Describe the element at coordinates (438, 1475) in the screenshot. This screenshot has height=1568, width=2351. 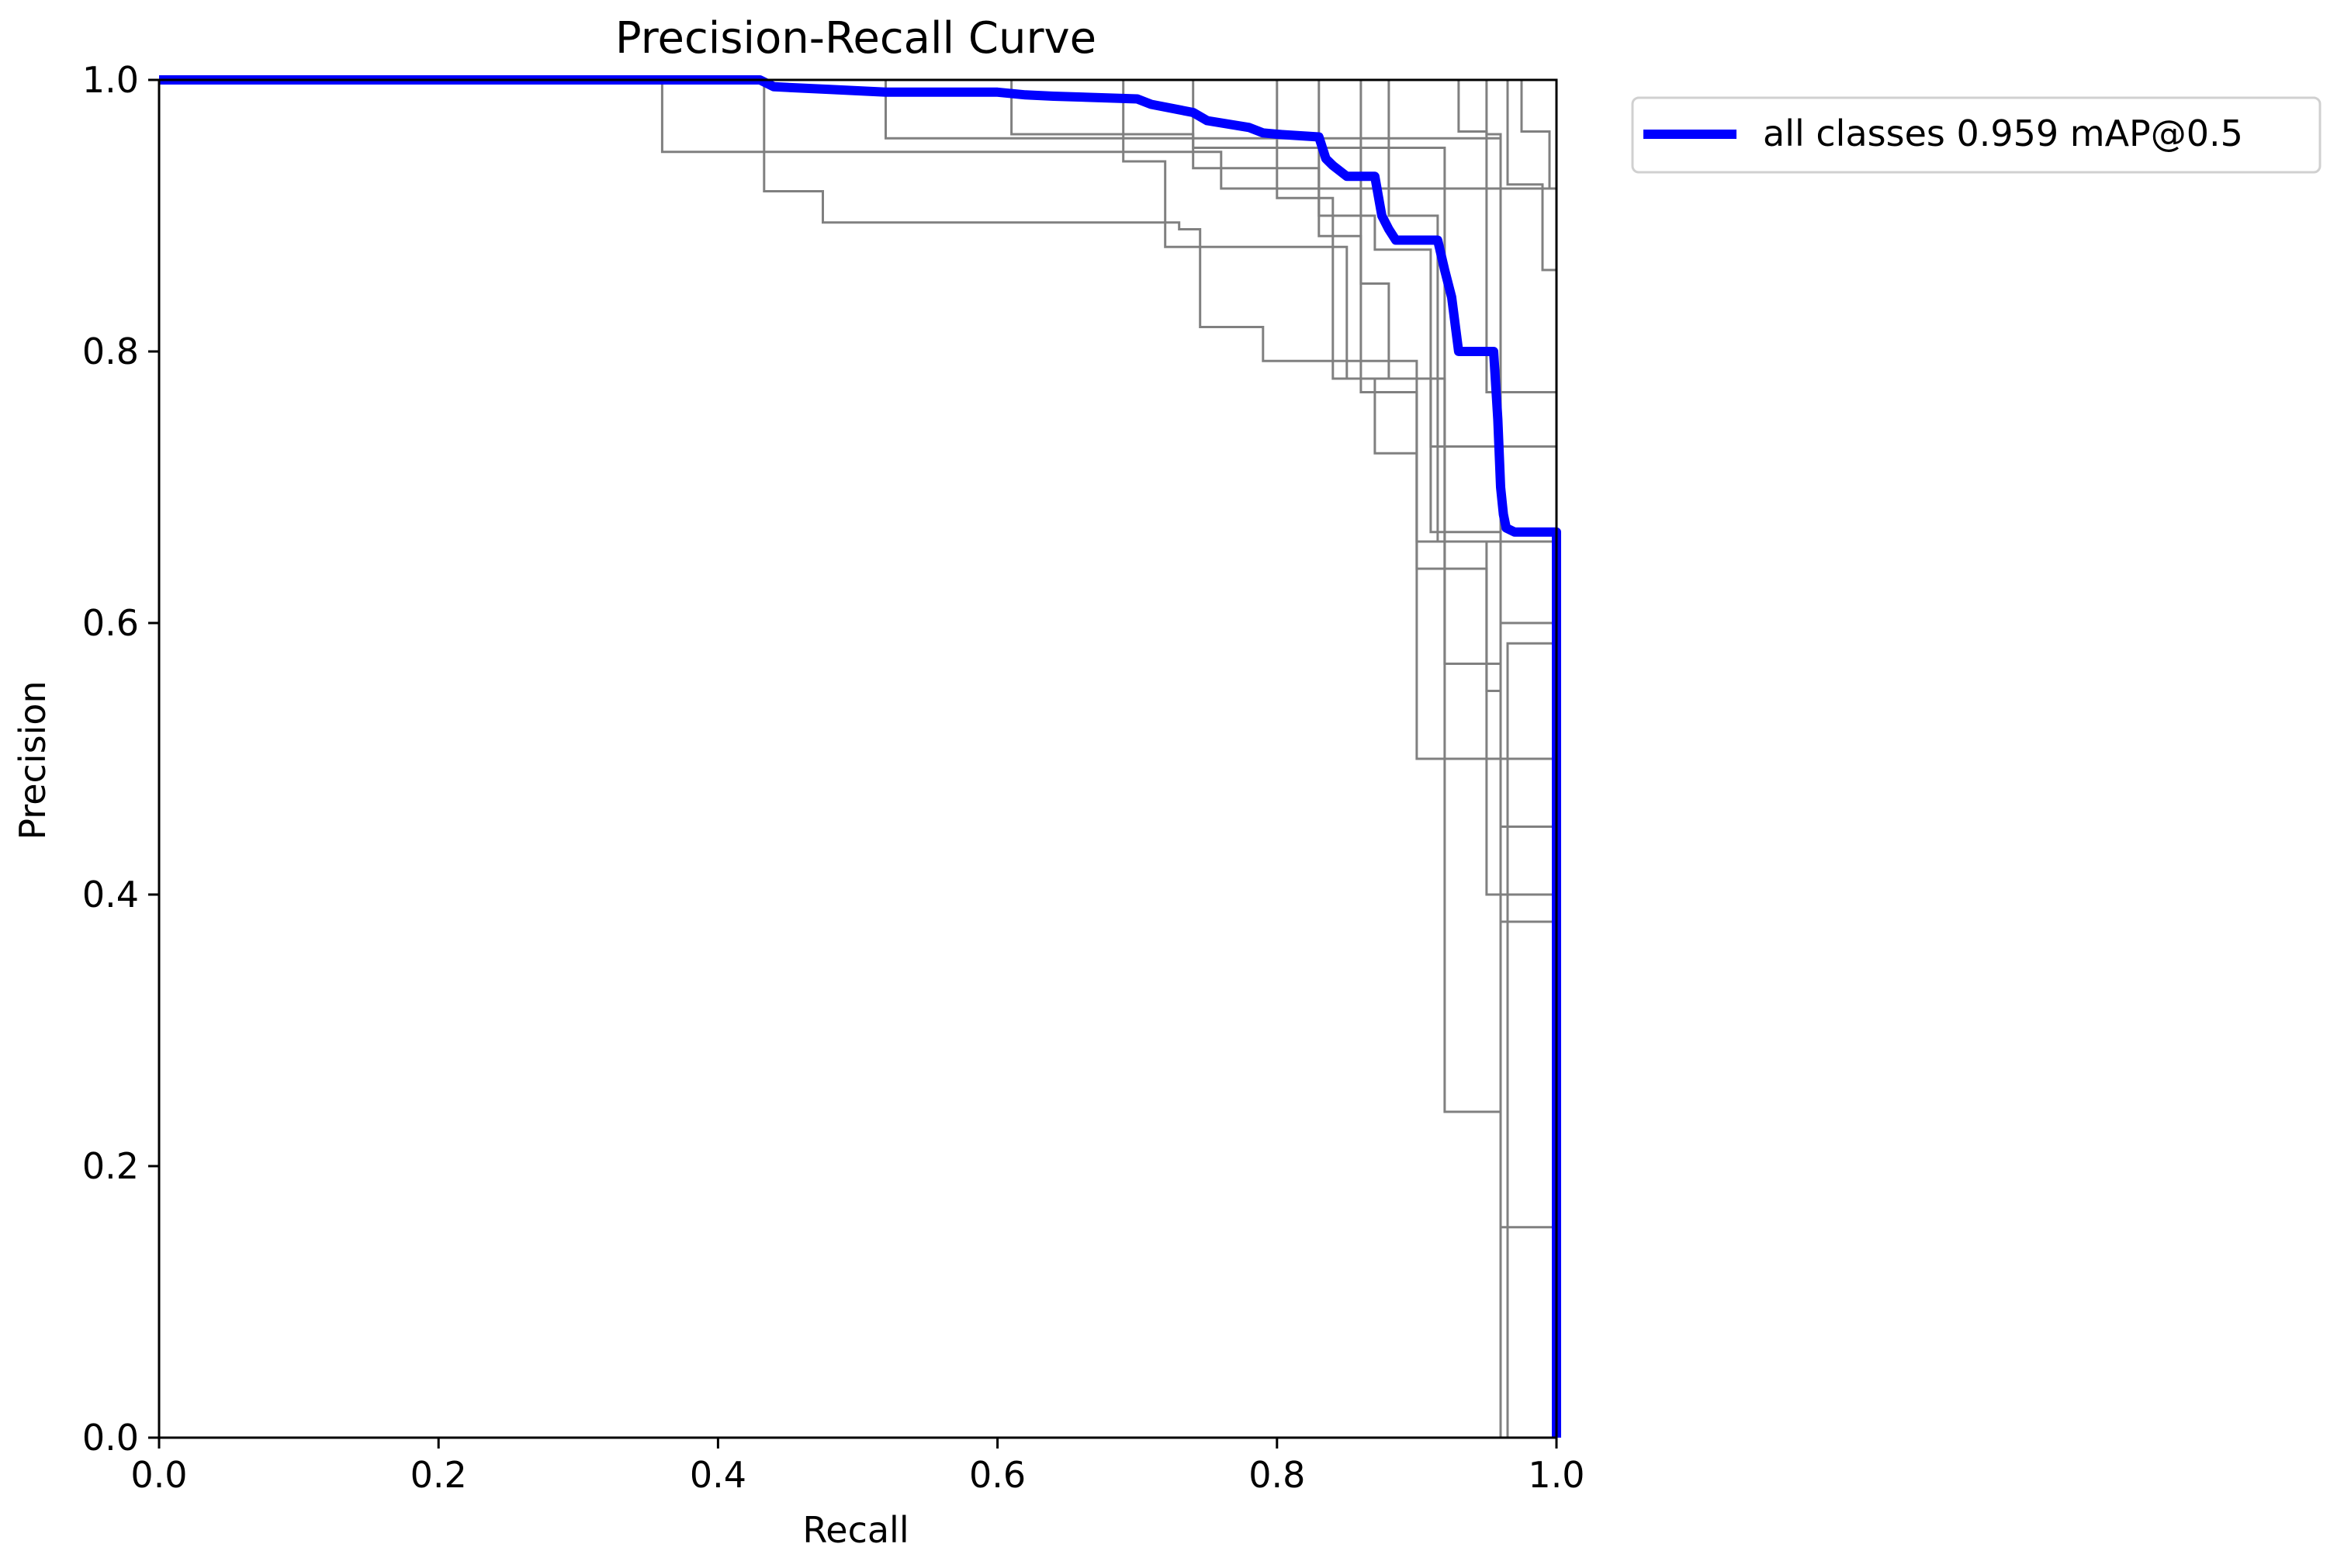
I see `x-tick-label: 0.2` at that location.